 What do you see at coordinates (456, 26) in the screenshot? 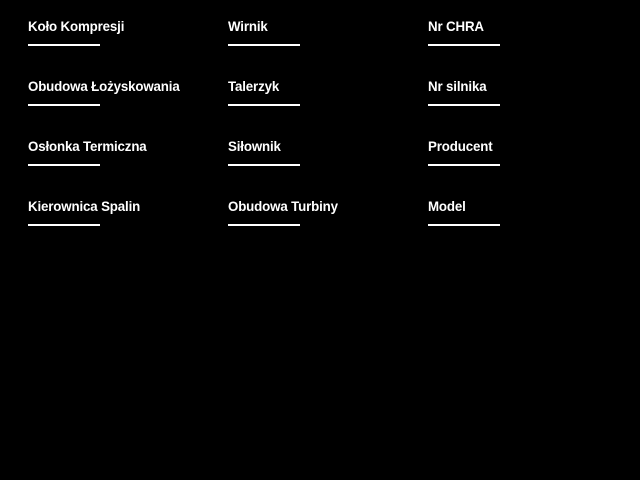
I see `field-label: Nr CHRA` at bounding box center [456, 26].